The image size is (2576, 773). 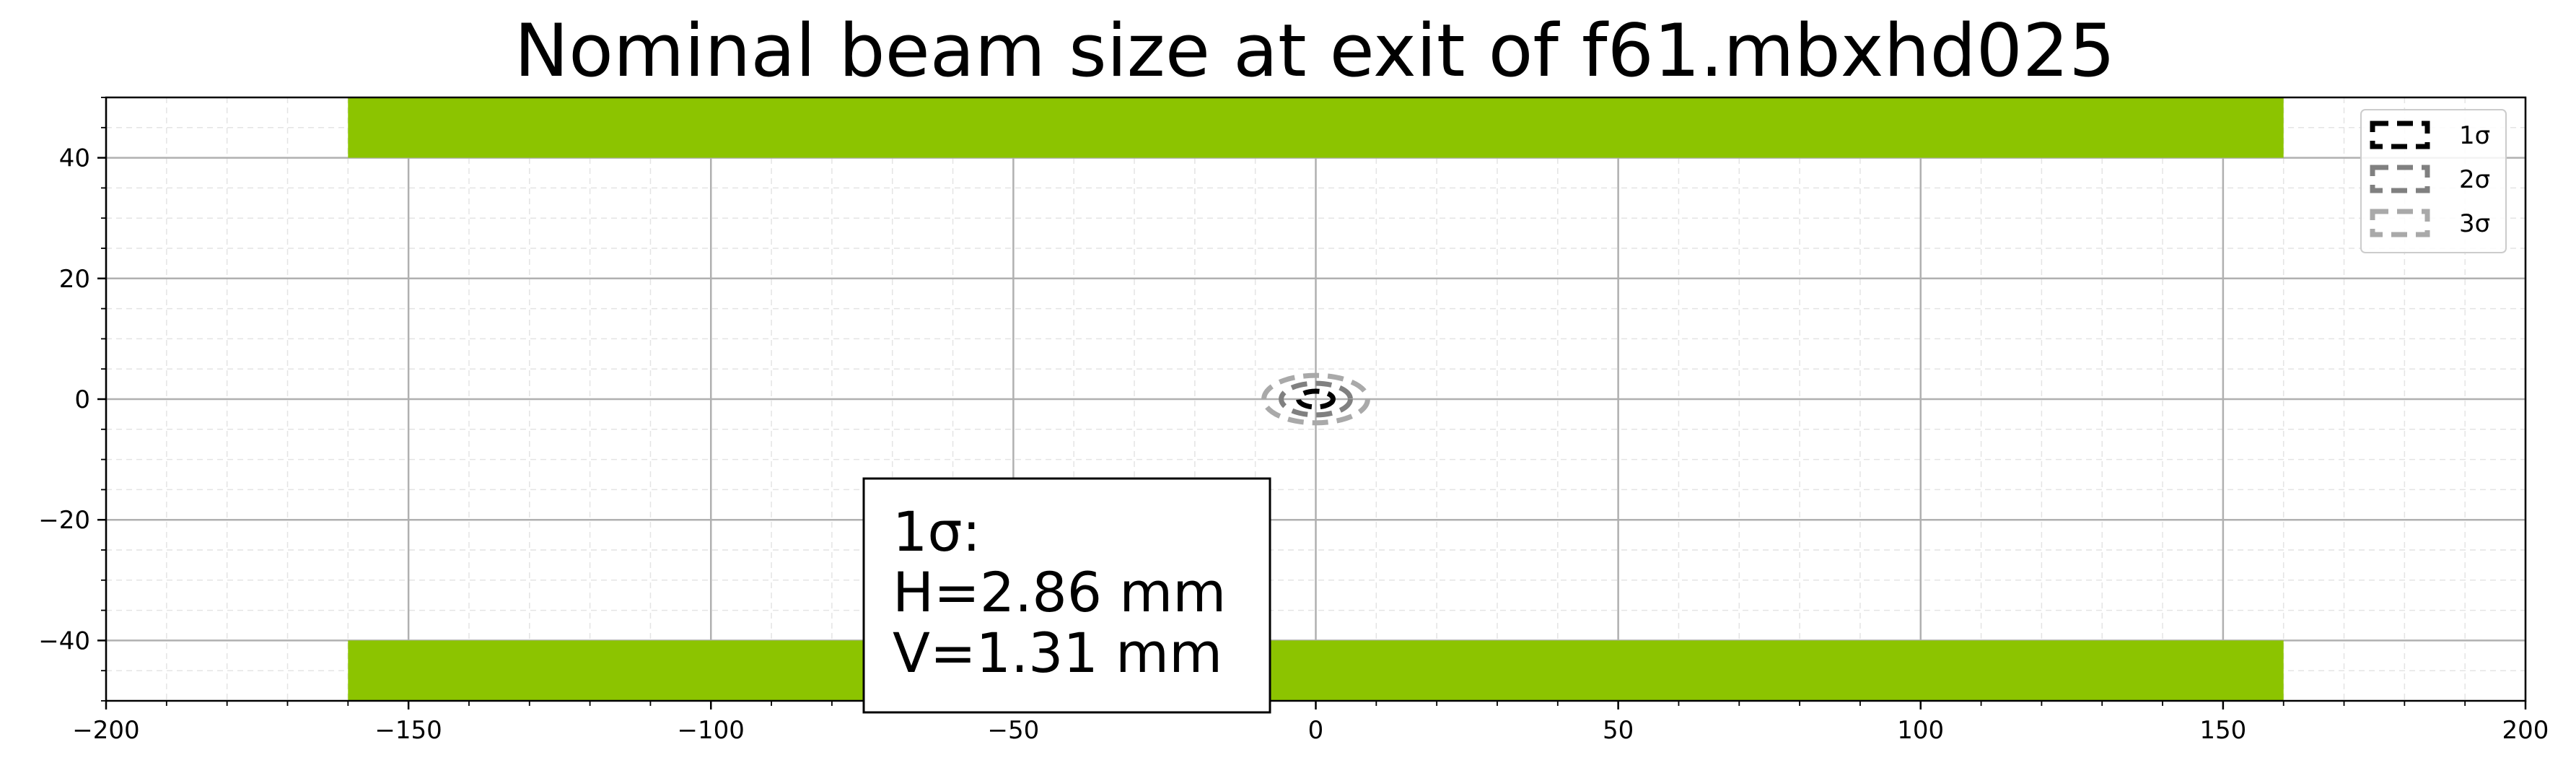 I want to click on x-tick-label: −200, so click(x=105, y=730).